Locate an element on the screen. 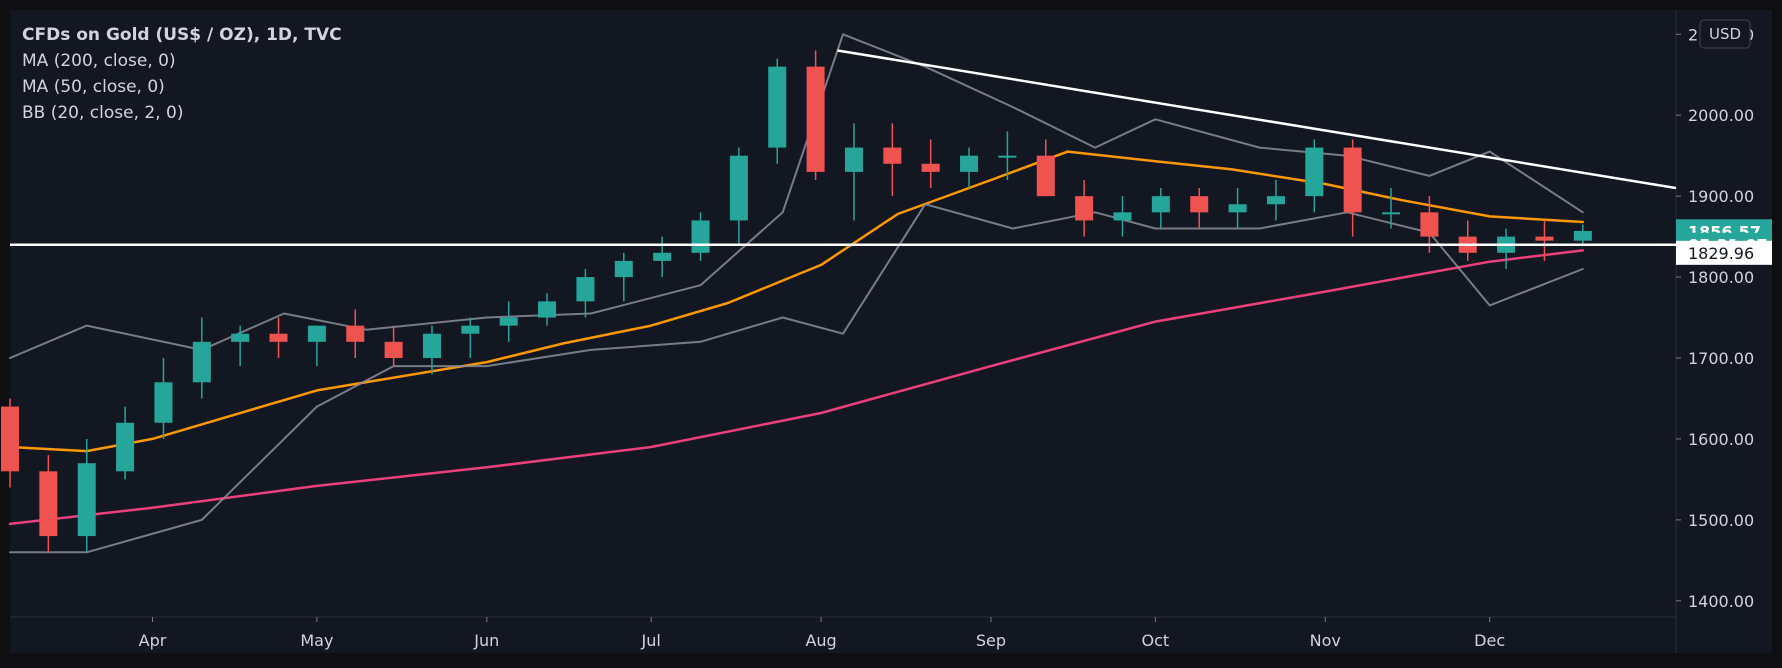 This screenshot has height=668, width=1782. currency-button: USD is located at coordinates (1725, 34).